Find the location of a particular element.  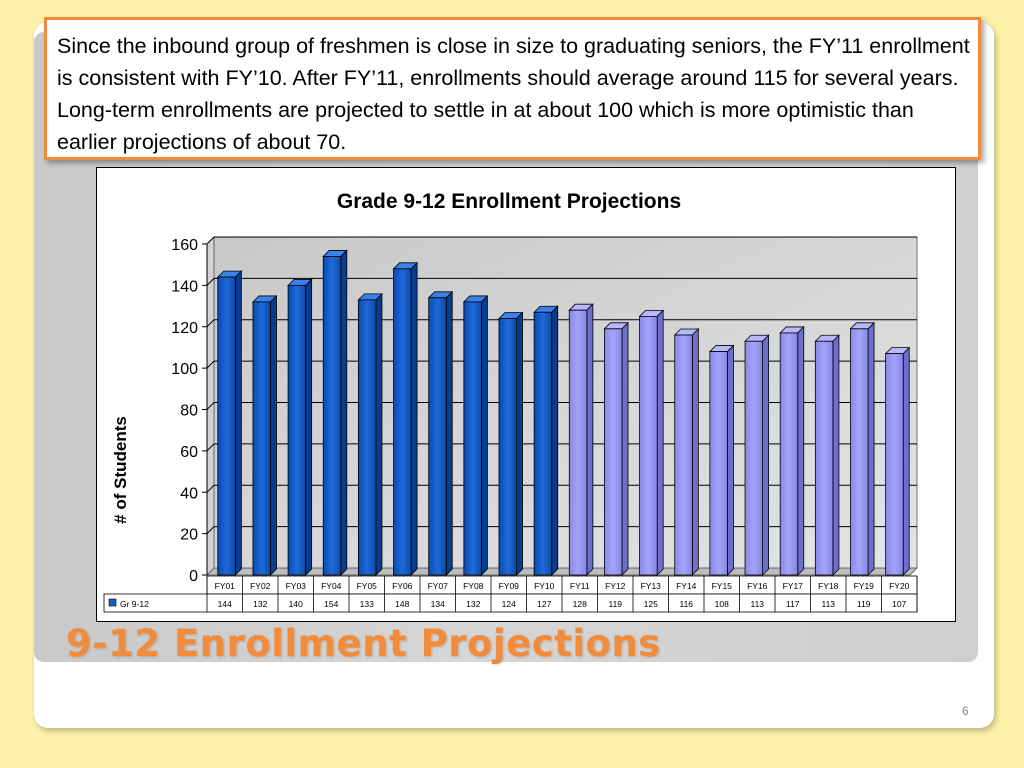

table-category-label: FY02 is located at coordinates (260, 586).